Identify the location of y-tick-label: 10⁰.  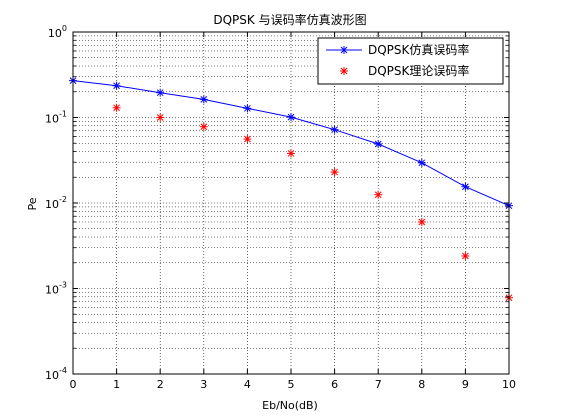
(57, 32).